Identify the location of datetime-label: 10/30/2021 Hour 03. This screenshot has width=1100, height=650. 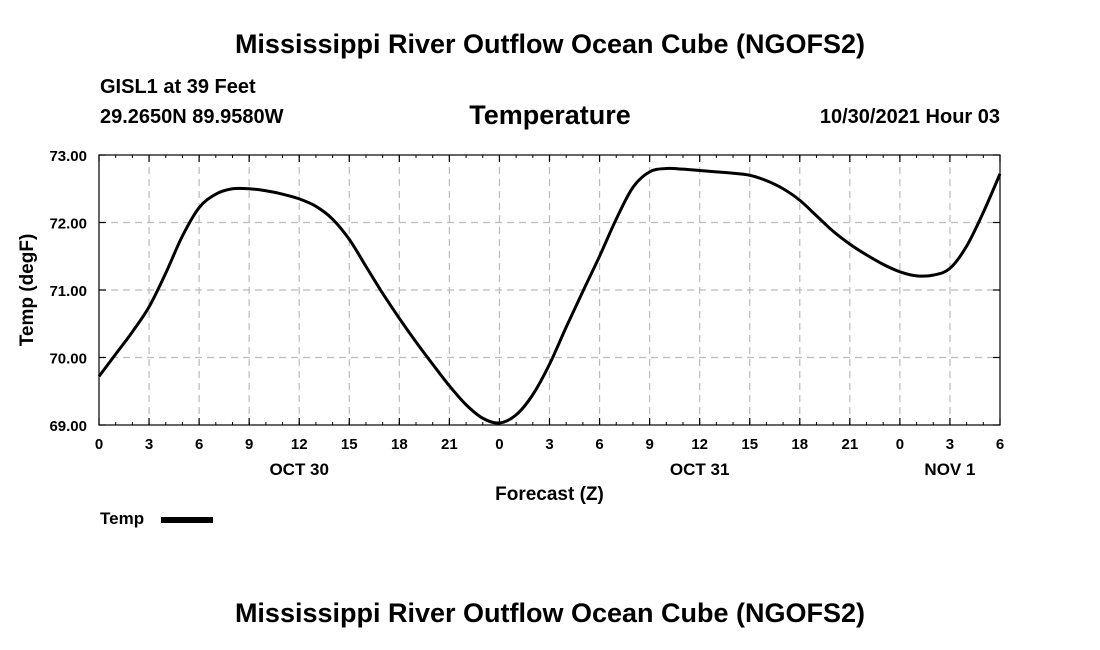
(909, 117).